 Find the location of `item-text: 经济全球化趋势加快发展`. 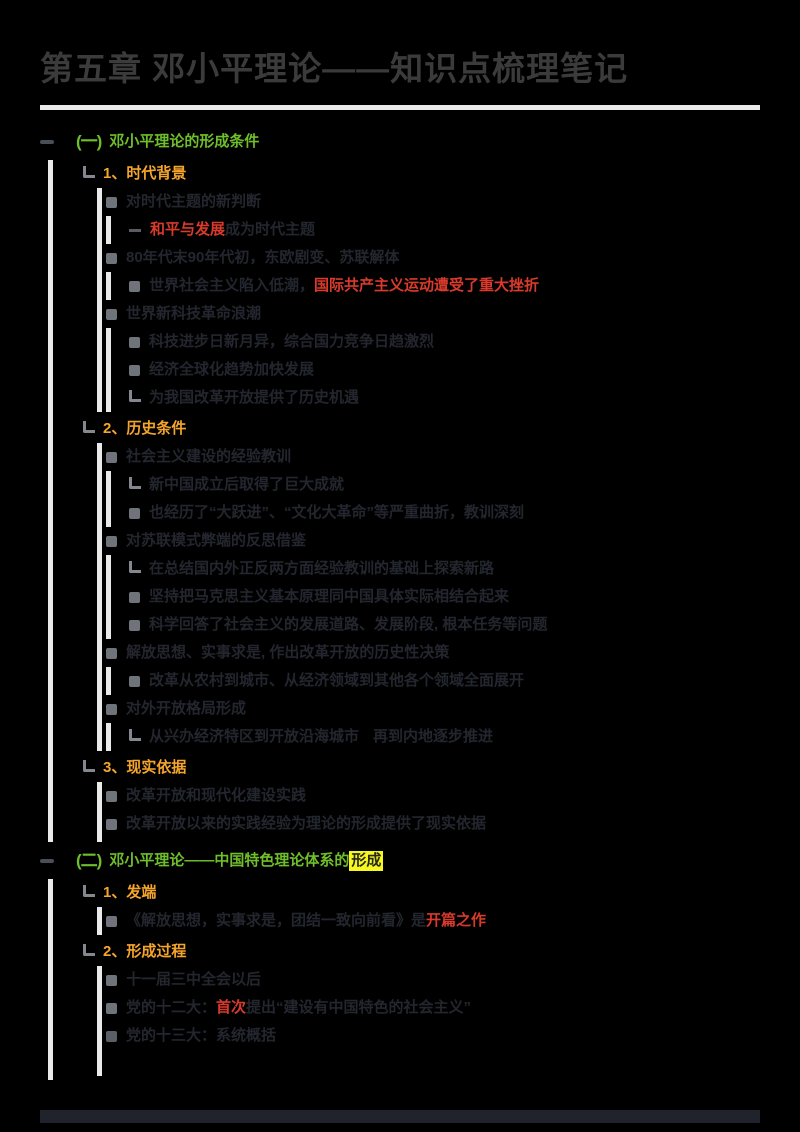

item-text: 经济全球化趋势加快发展 is located at coordinates (232, 370).